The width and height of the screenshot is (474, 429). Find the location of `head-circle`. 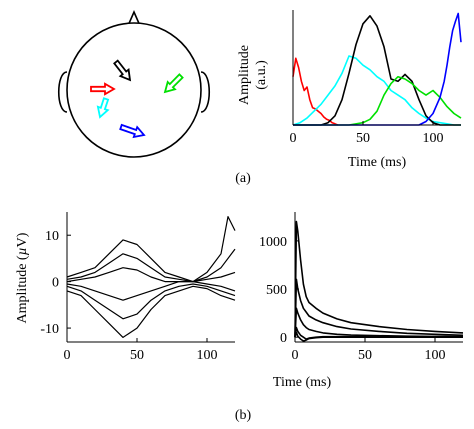

head-circle is located at coordinates (134, 90).